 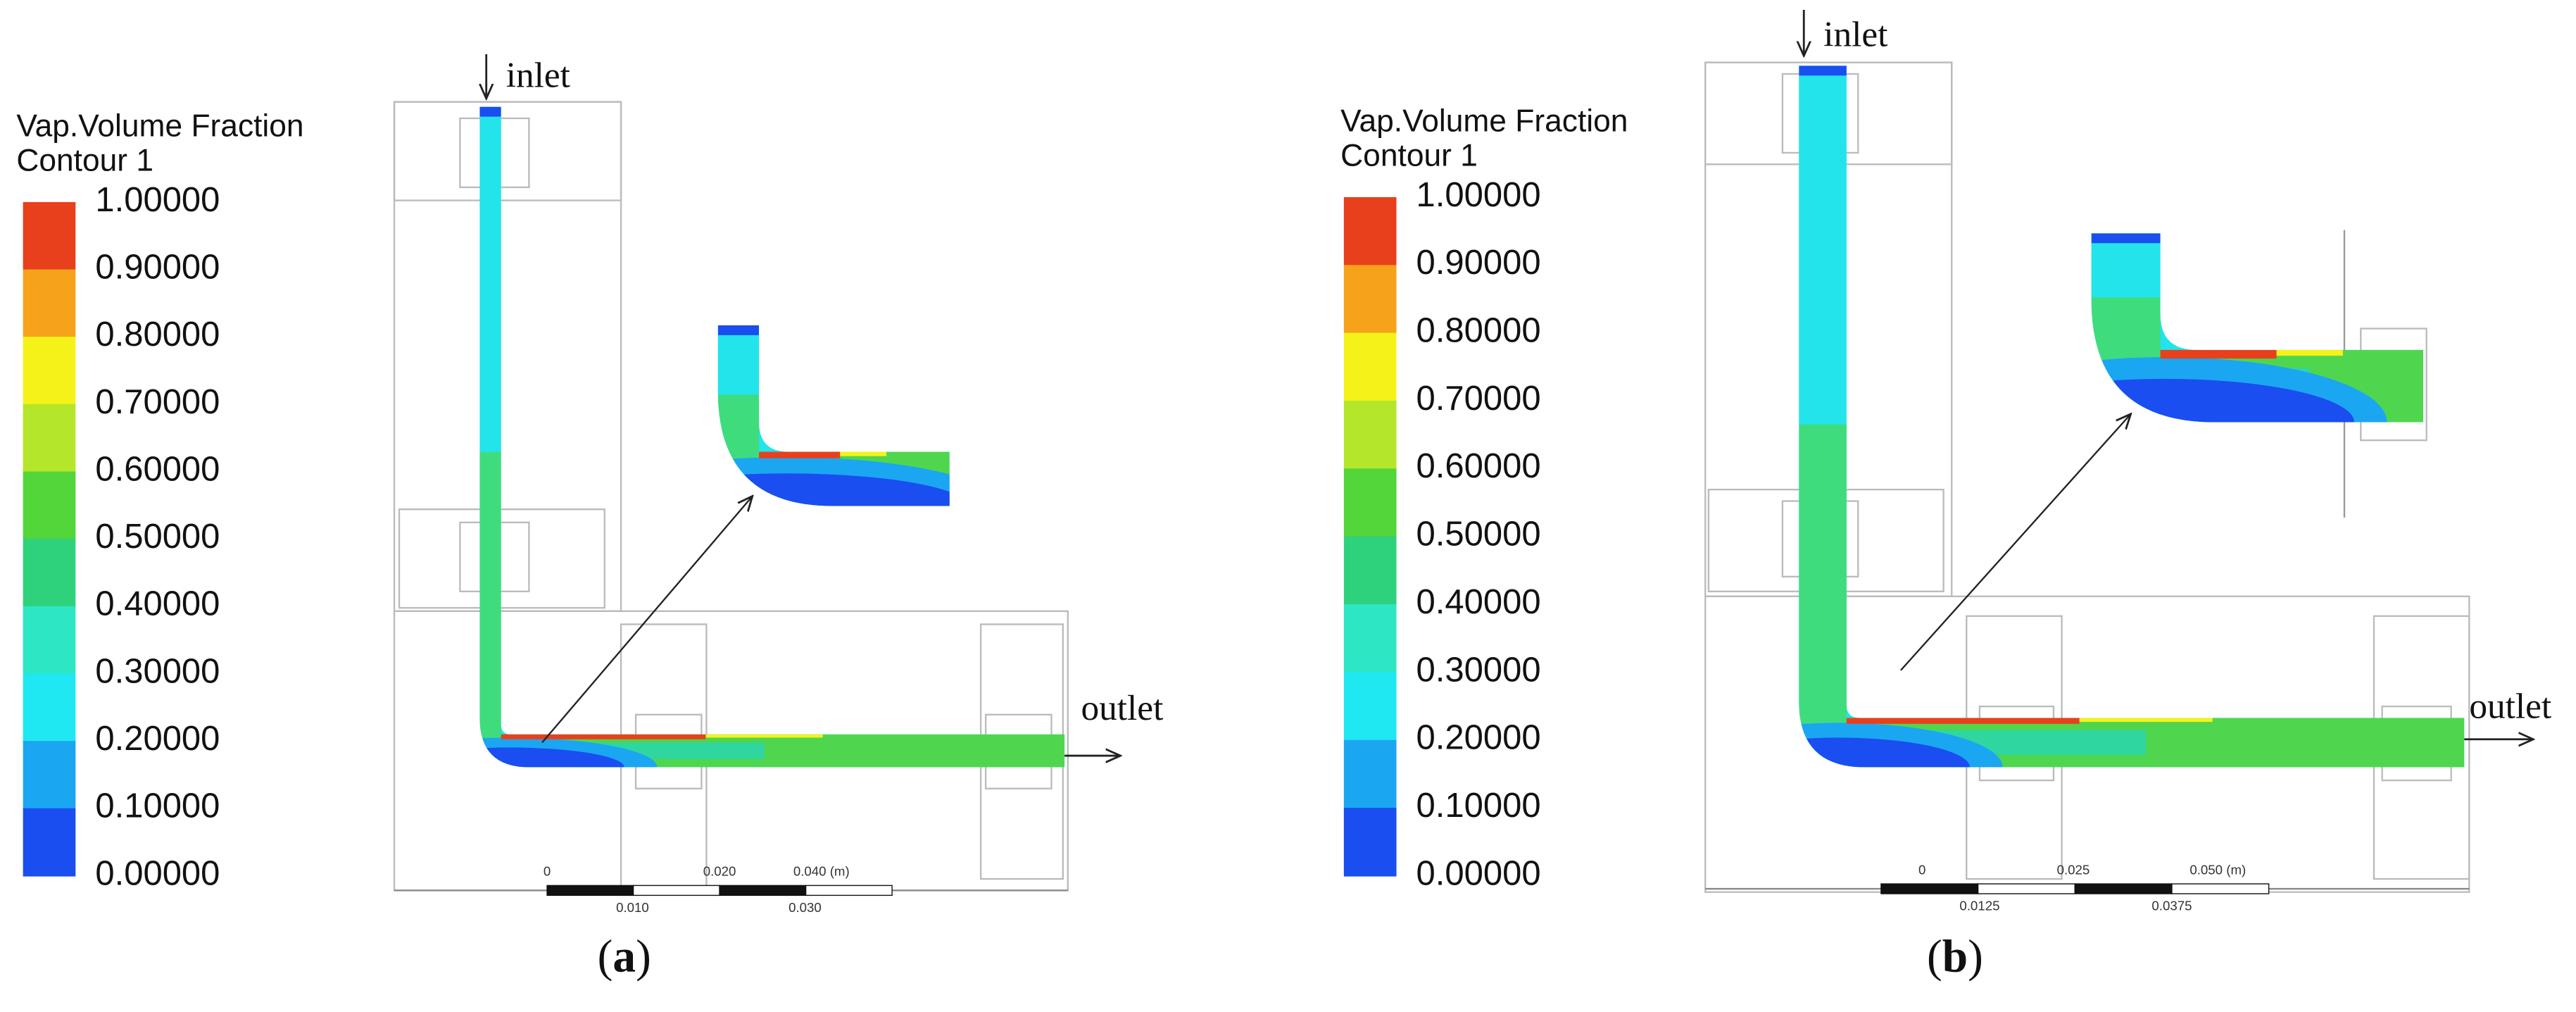 I want to click on panel-label-part: b, so click(x=1955, y=957).